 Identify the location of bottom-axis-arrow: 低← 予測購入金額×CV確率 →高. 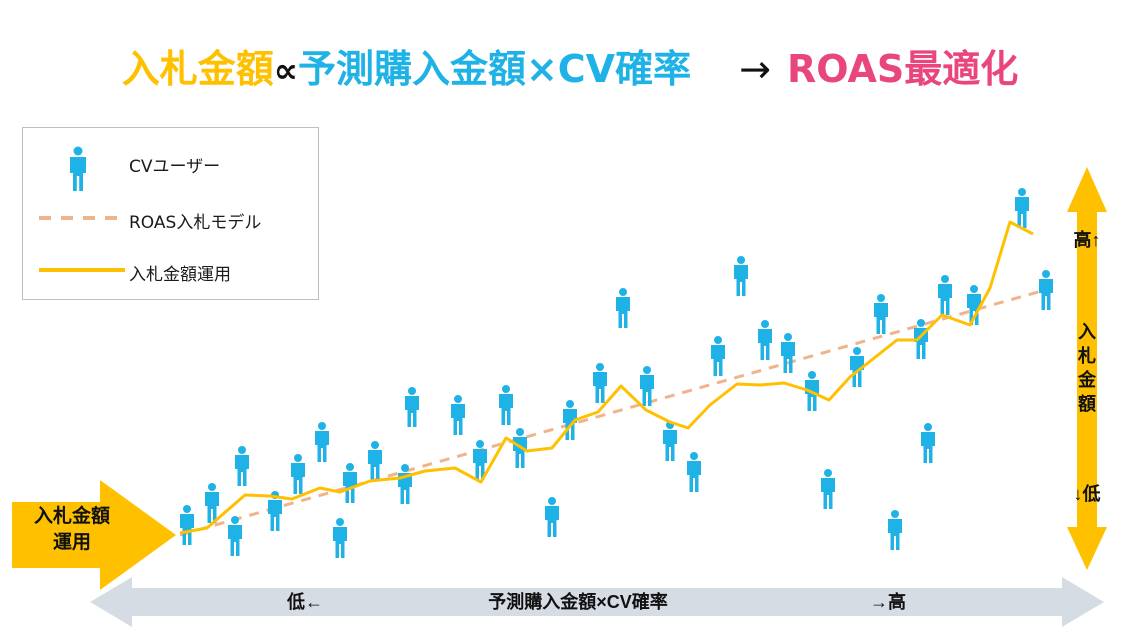
(597, 602).